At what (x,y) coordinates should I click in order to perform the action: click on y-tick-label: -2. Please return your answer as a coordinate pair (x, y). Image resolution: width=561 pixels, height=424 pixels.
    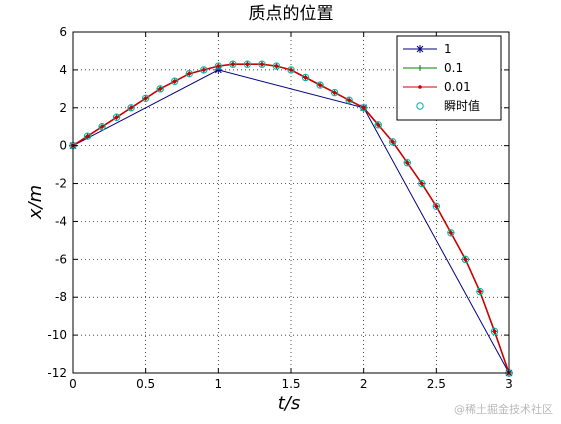
    Looking at the image, I should click on (61, 184).